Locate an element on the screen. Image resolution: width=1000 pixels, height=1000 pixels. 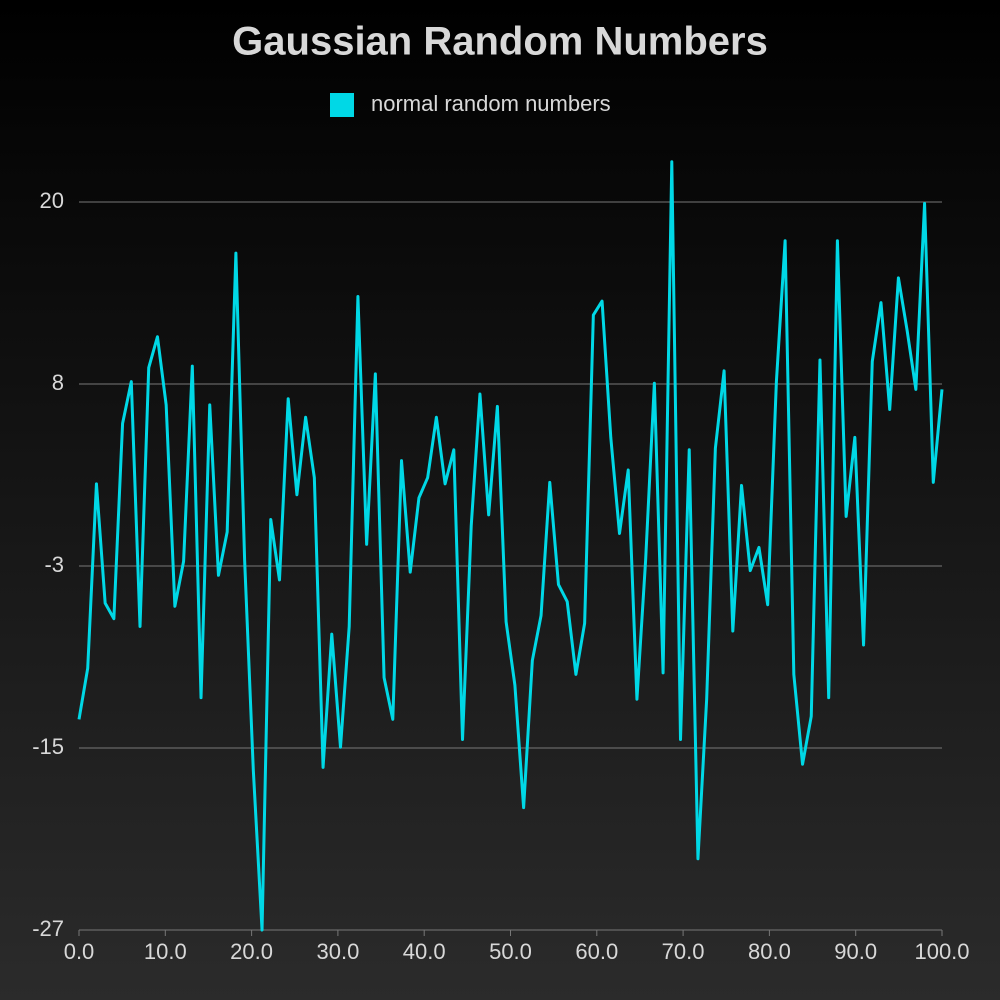
y-tick-label: 20 is located at coordinates (52, 200).